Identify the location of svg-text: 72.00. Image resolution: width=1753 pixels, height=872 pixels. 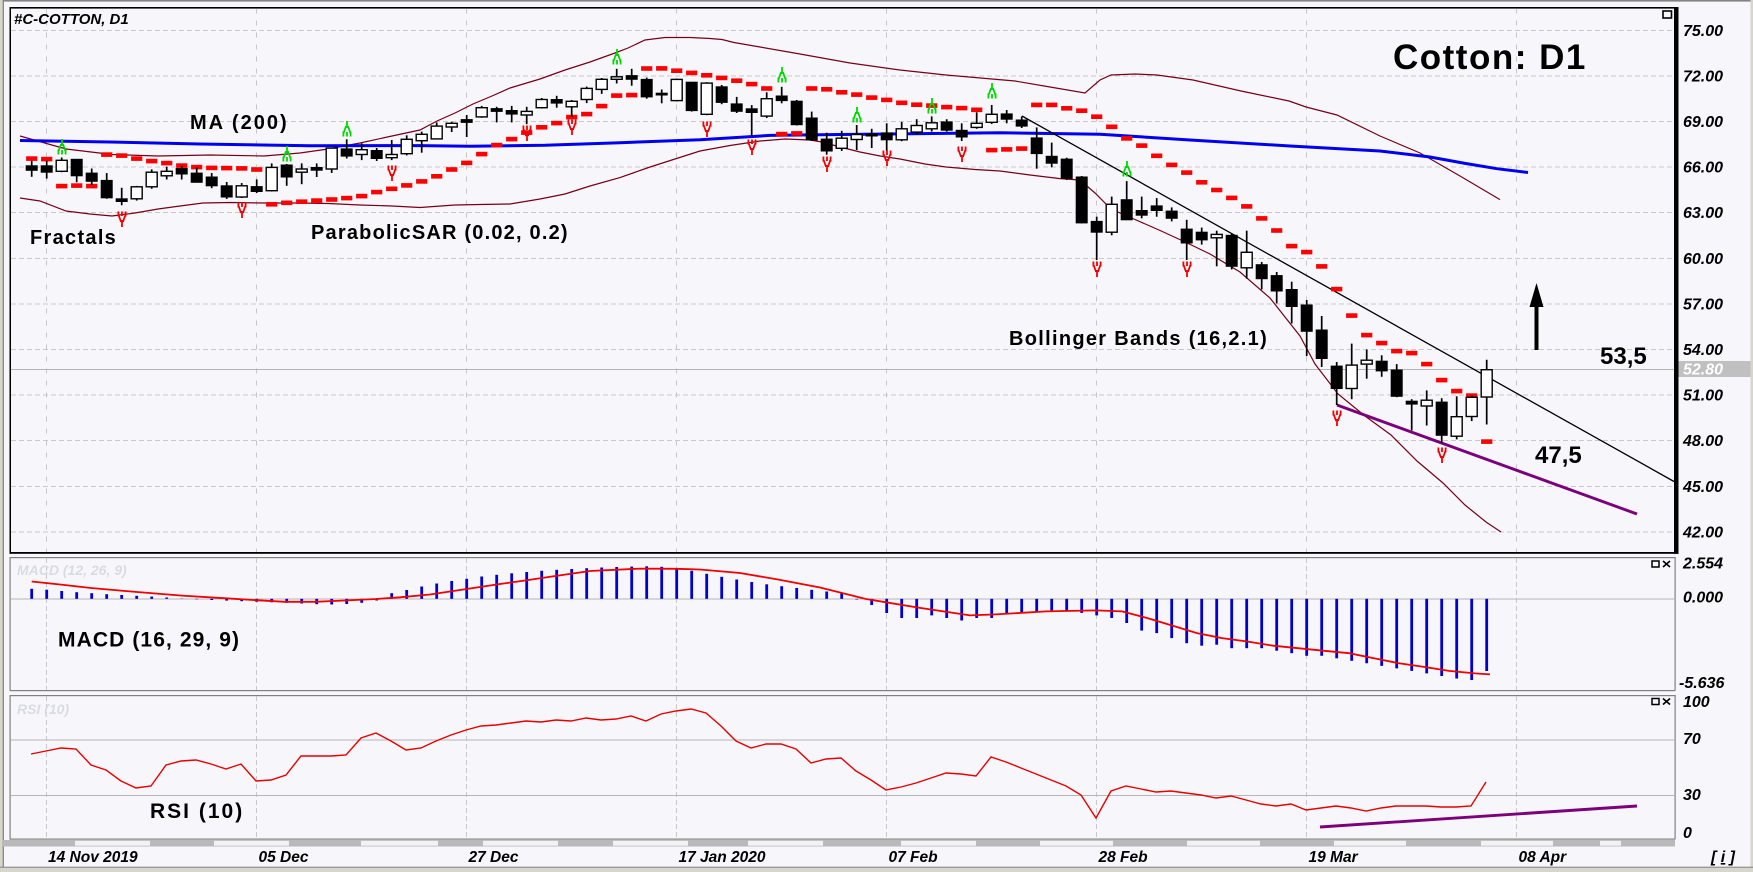
(1703, 76).